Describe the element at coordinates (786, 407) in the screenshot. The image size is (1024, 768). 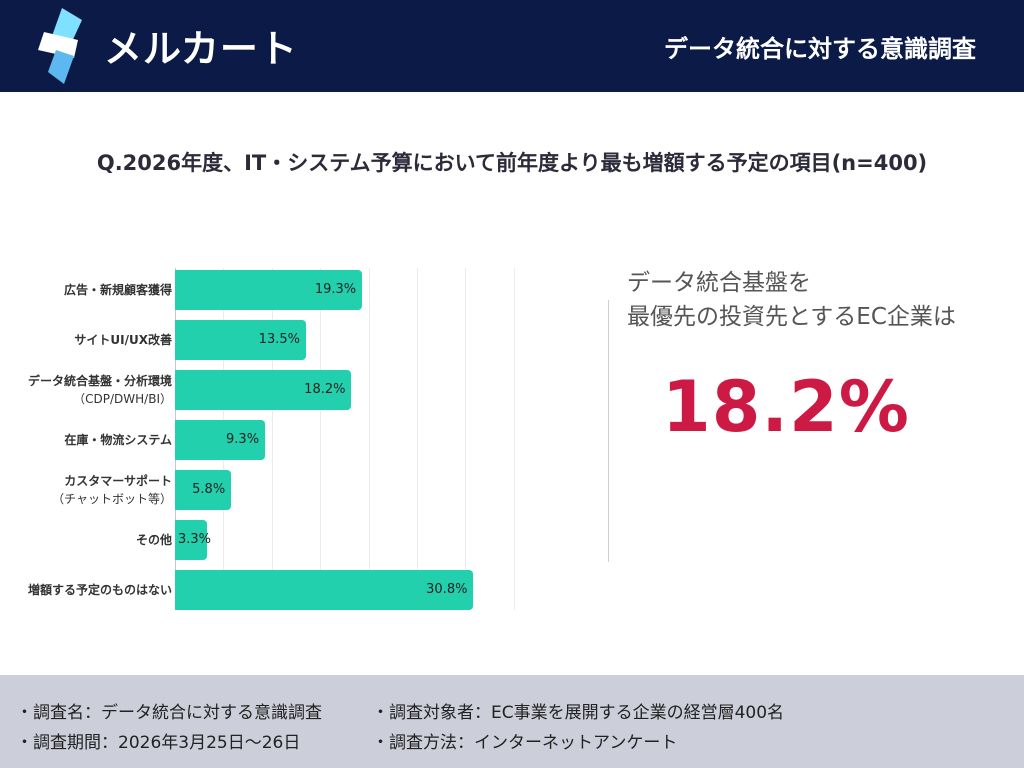
I see `highlight-value: 18.2%` at that location.